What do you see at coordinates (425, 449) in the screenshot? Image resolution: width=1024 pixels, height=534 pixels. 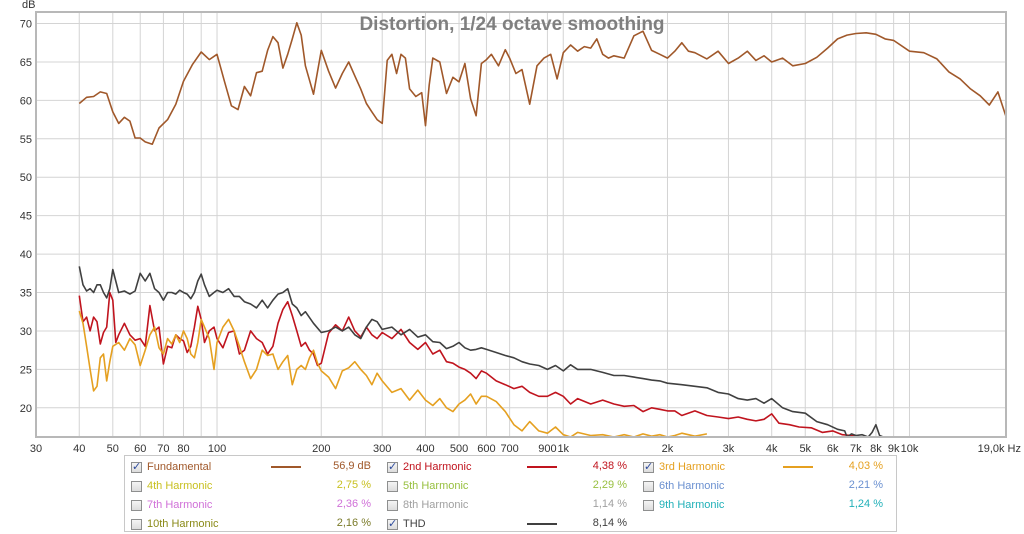 I see `x-tick-label: 400` at bounding box center [425, 449].